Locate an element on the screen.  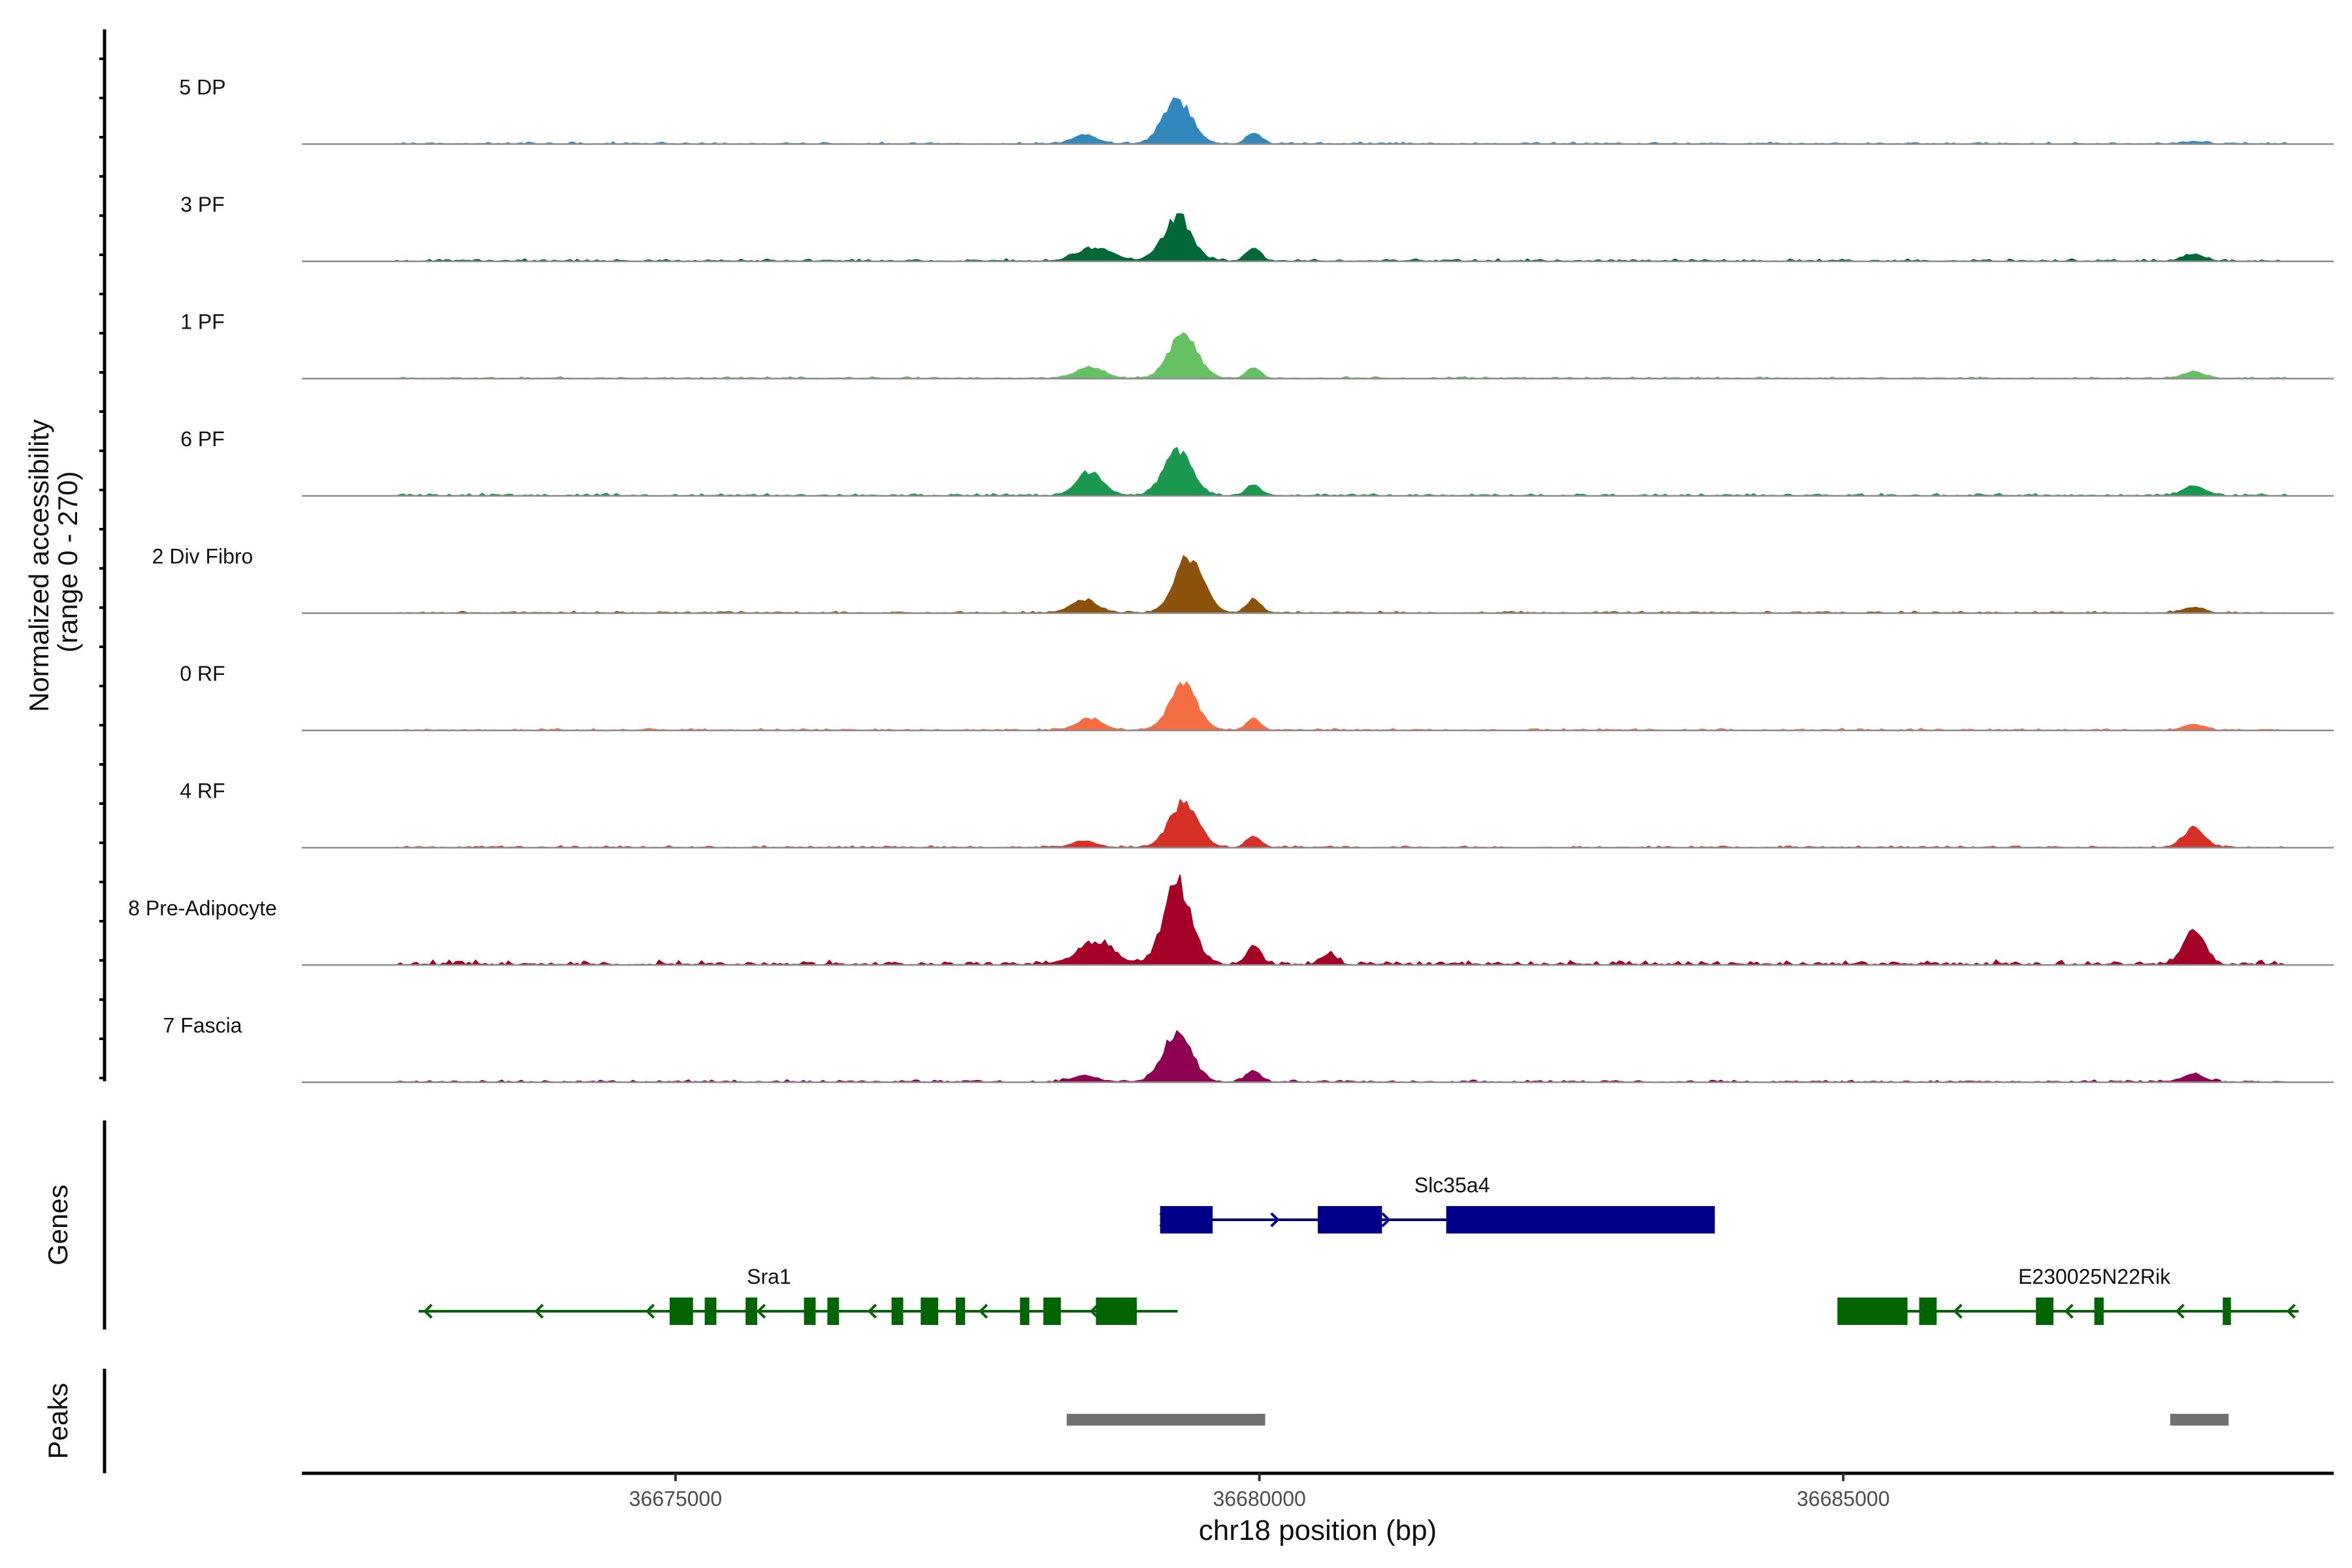
track-0-rf: 0 RF is located at coordinates (1257, 697).